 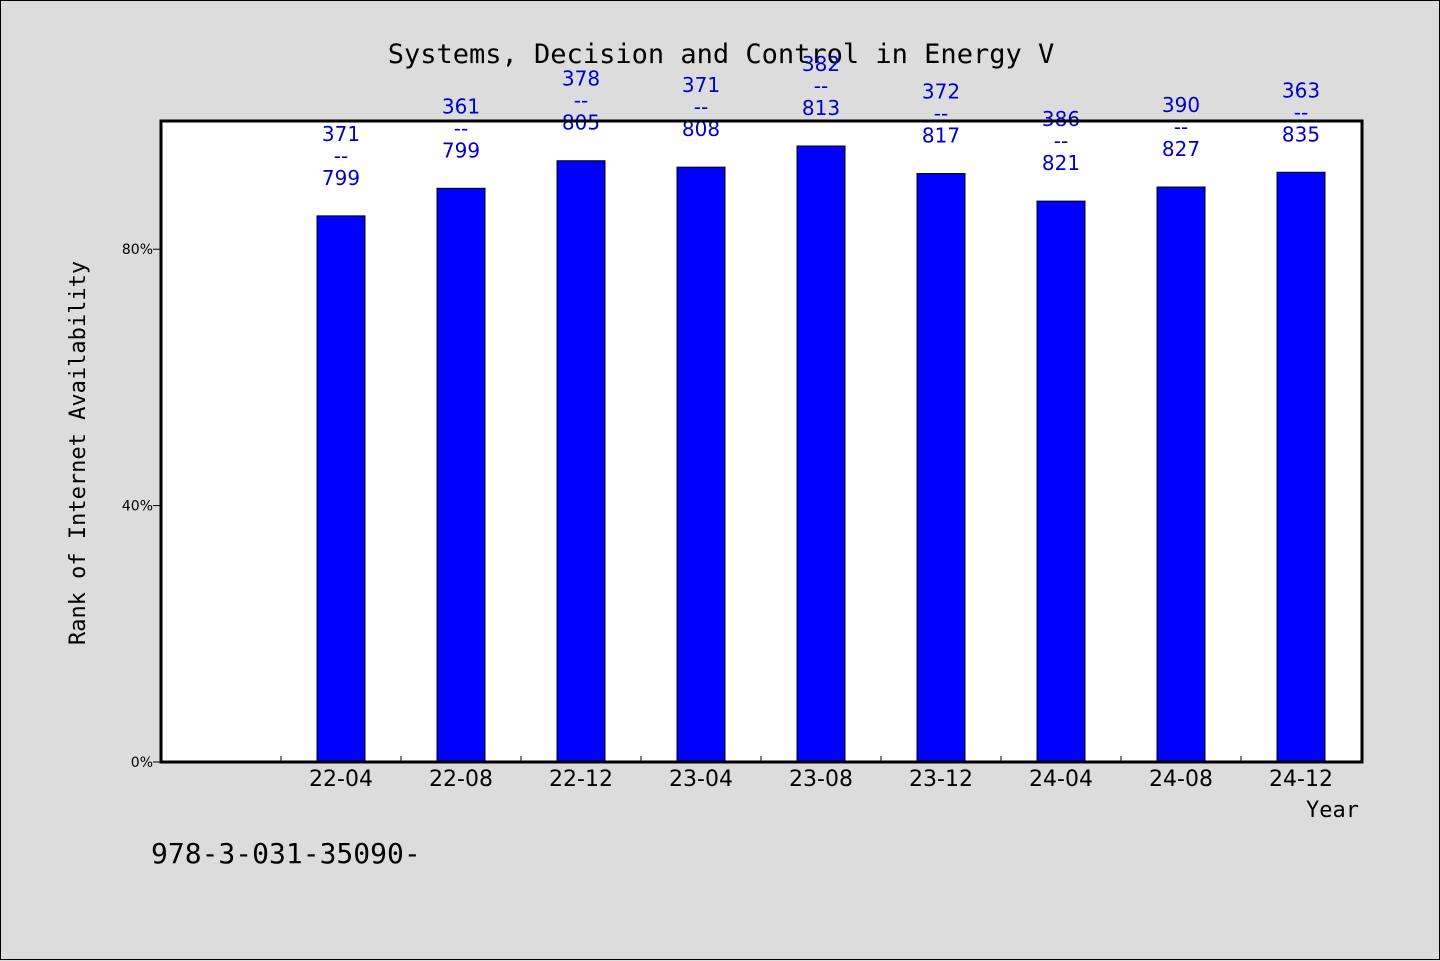 What do you see at coordinates (1061, 779) in the screenshot?
I see `x-tick-label-24-04: 24-04` at bounding box center [1061, 779].